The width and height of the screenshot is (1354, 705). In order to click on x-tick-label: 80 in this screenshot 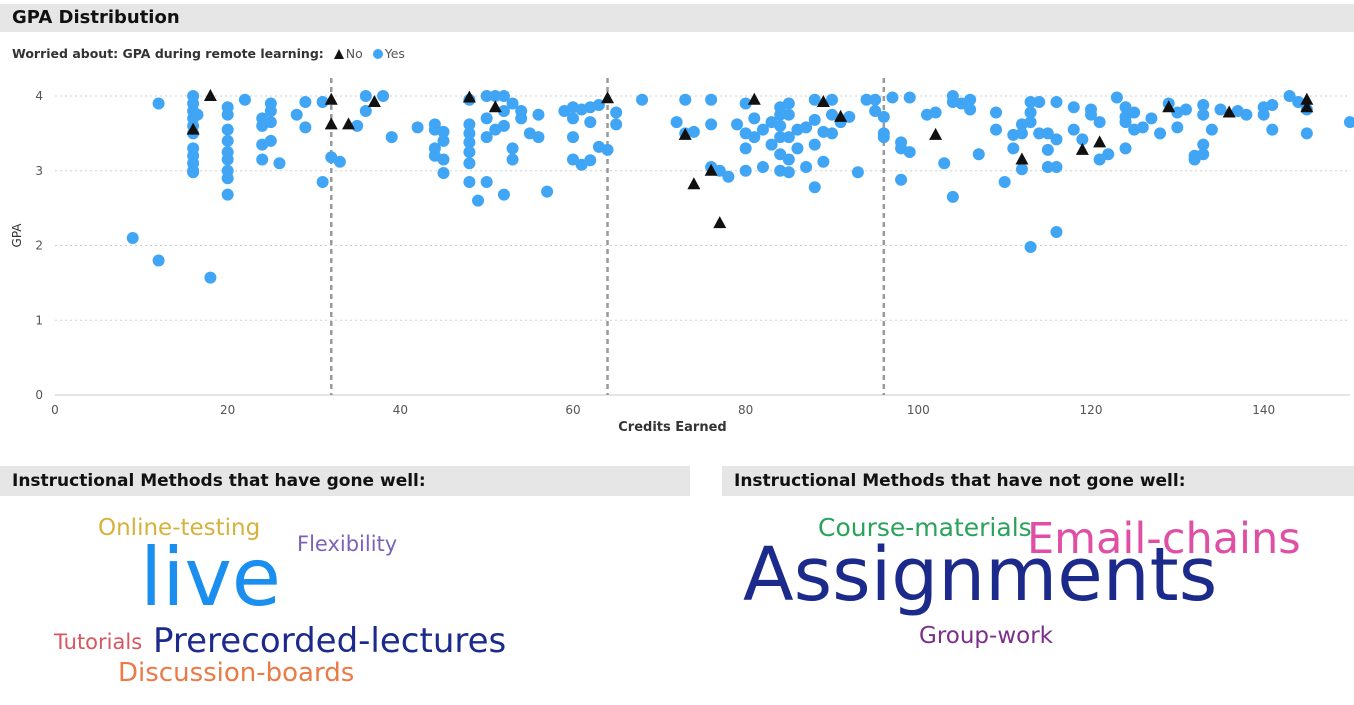, I will do `click(745, 410)`.